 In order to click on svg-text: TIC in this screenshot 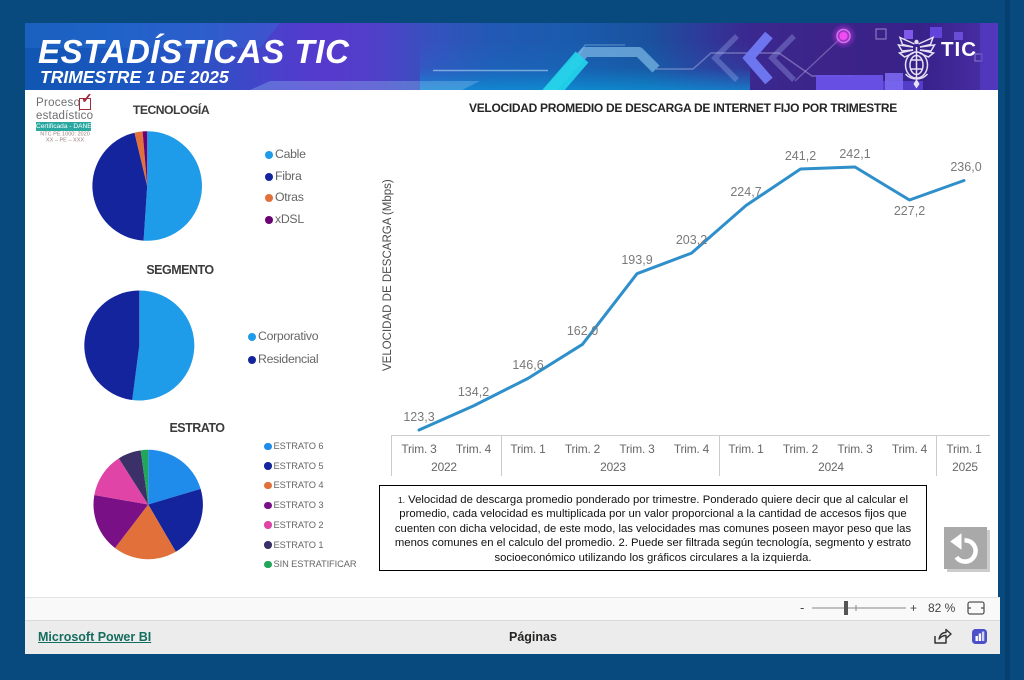, I will do `click(959, 49)`.